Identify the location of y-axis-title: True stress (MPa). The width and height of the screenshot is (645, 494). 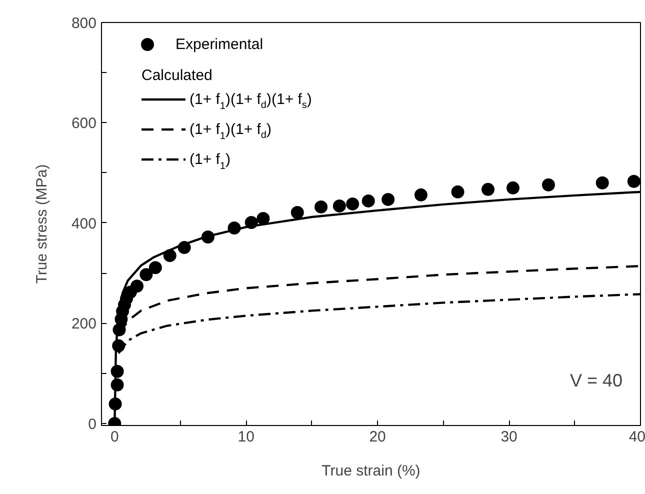
(41, 224).